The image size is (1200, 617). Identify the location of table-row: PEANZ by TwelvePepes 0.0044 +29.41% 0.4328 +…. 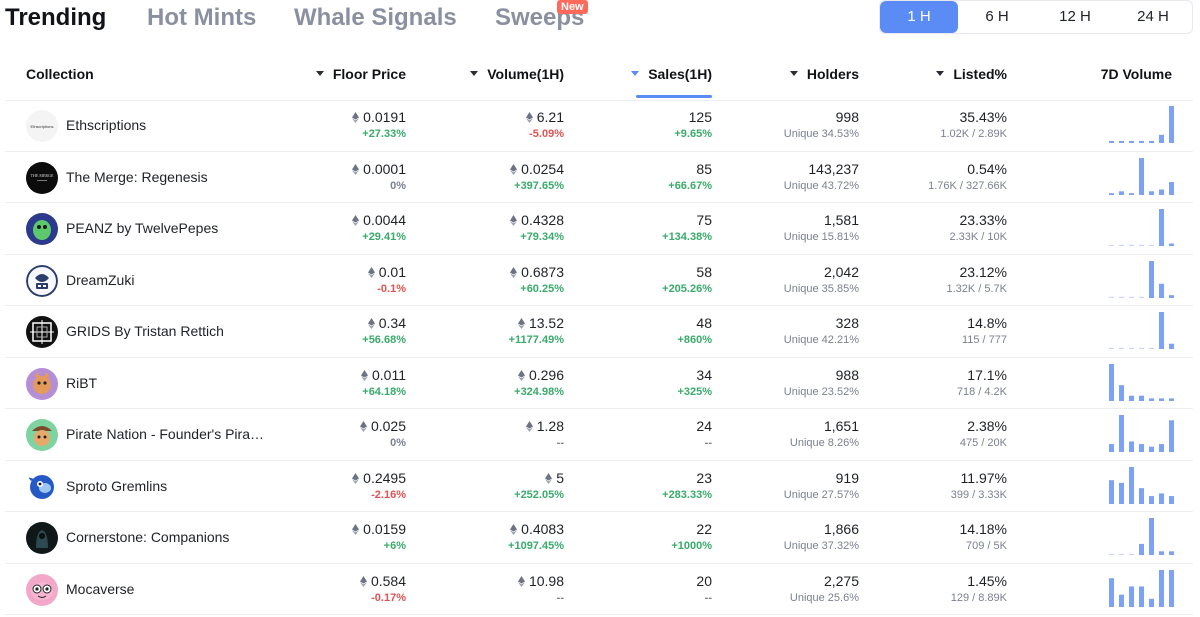
(599, 229).